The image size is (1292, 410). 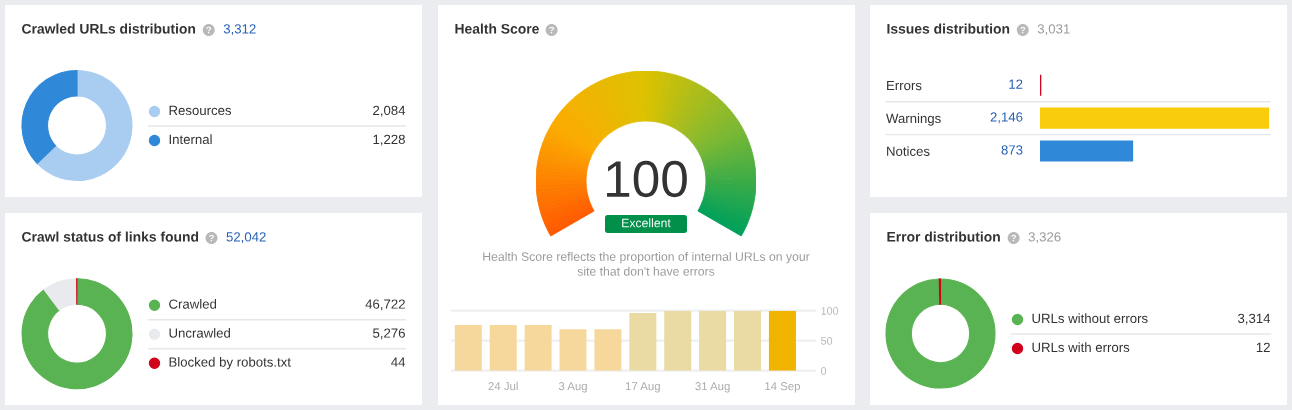 I want to click on chart-title: Crawled URLs distribution, so click(x=109, y=28).